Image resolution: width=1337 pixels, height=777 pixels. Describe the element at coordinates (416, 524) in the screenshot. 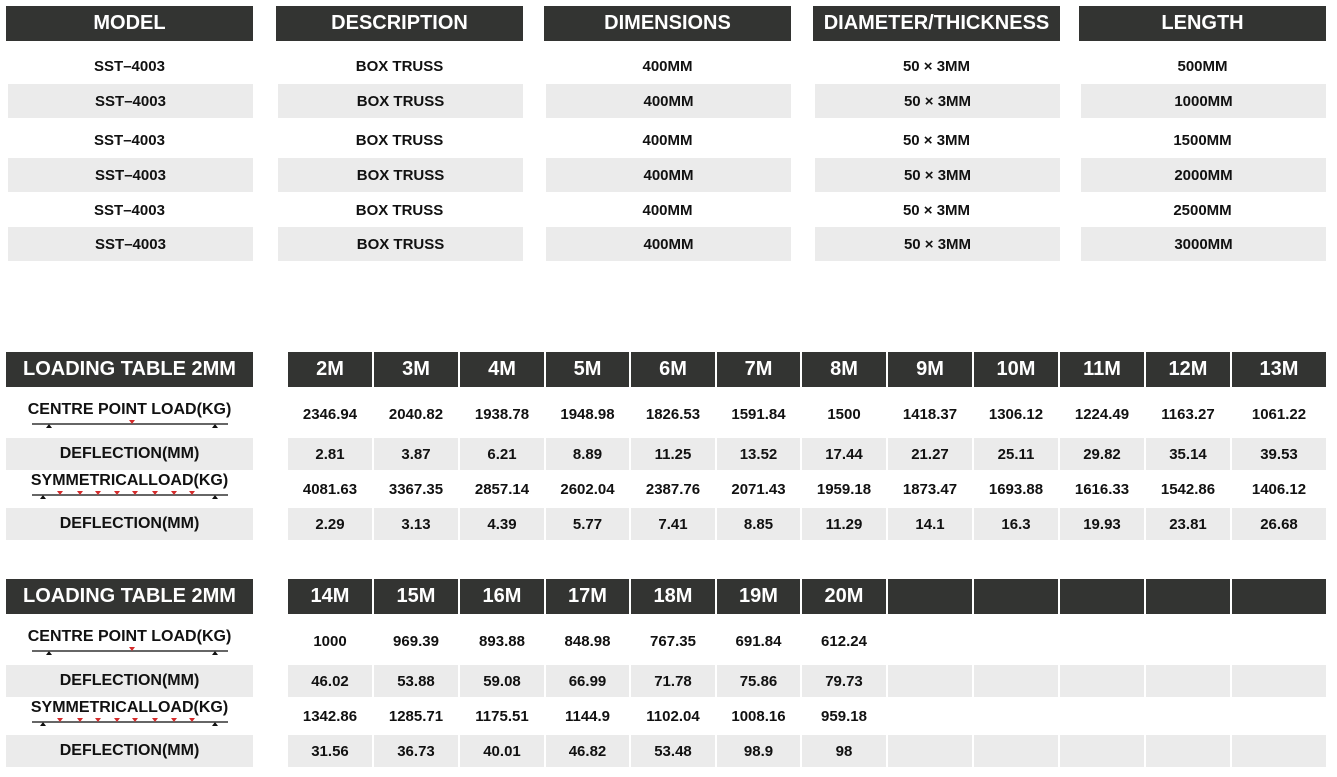

I see `value-cell: 3.13` at that location.